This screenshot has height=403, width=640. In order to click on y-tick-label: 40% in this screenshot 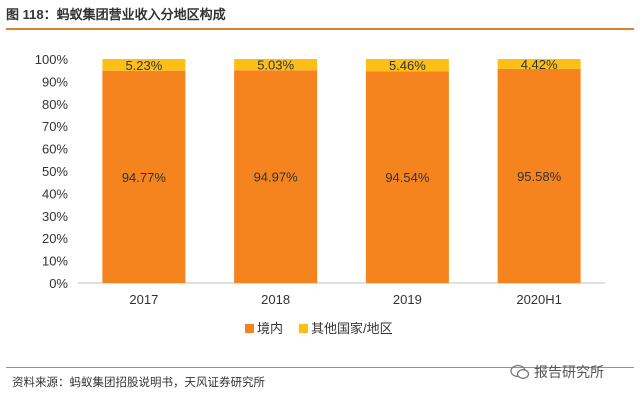, I will do `click(55, 193)`.